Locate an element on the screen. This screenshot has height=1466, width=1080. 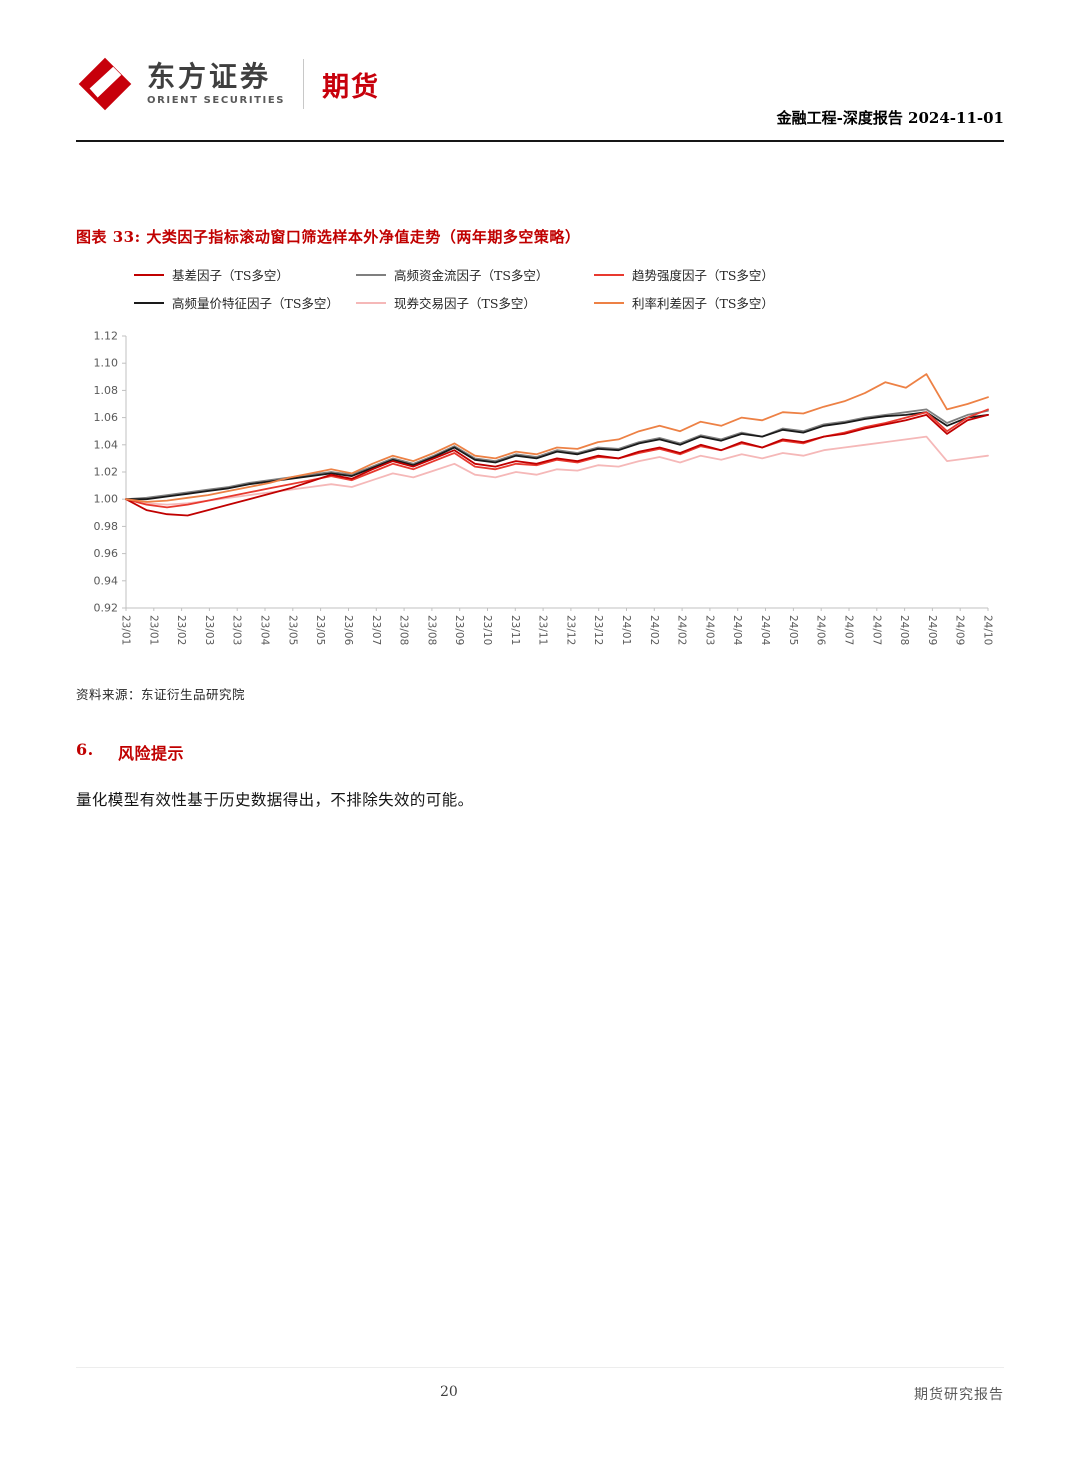
brand-department-label: 期货 is located at coordinates (351, 87).